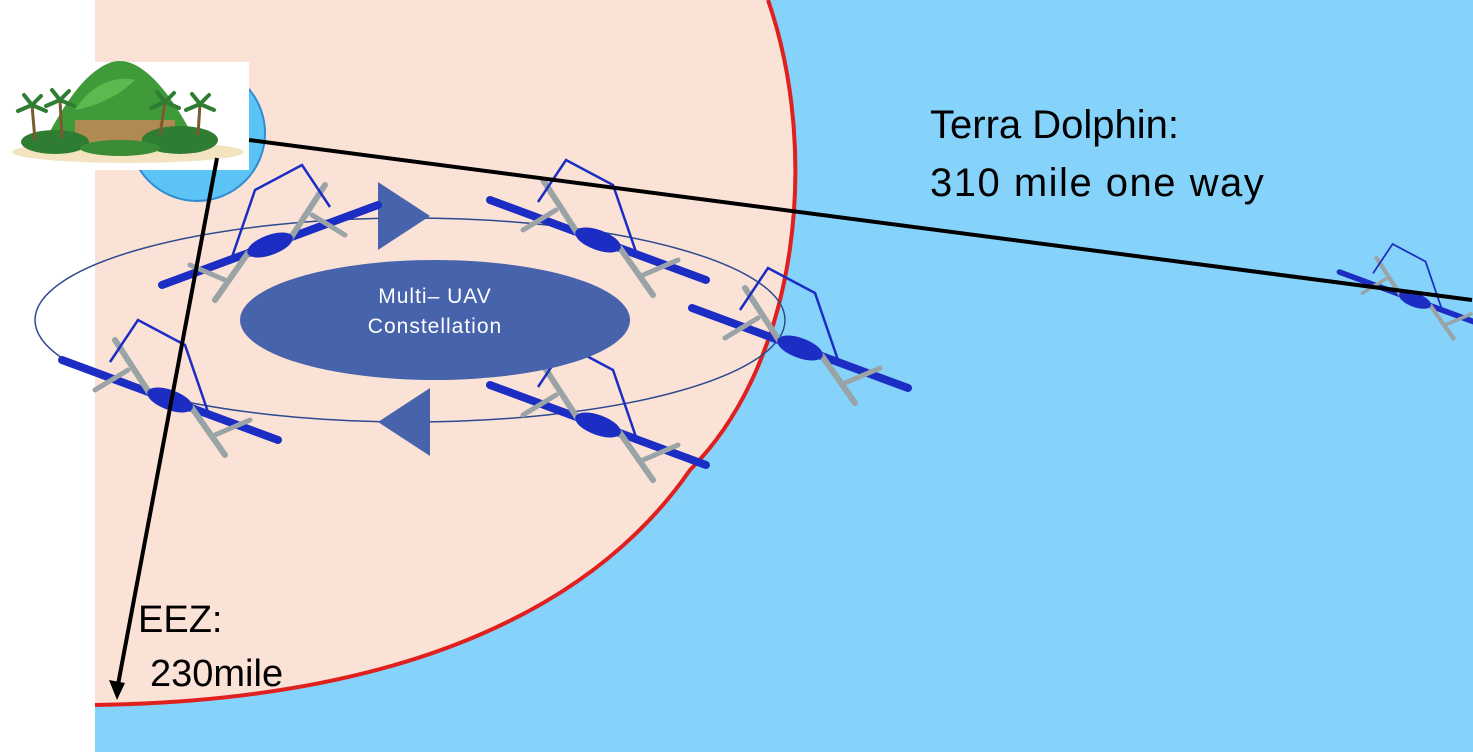 The image size is (1473, 752). I want to click on terra-dolphin-title: Terra Dolphin:, so click(1055, 125).